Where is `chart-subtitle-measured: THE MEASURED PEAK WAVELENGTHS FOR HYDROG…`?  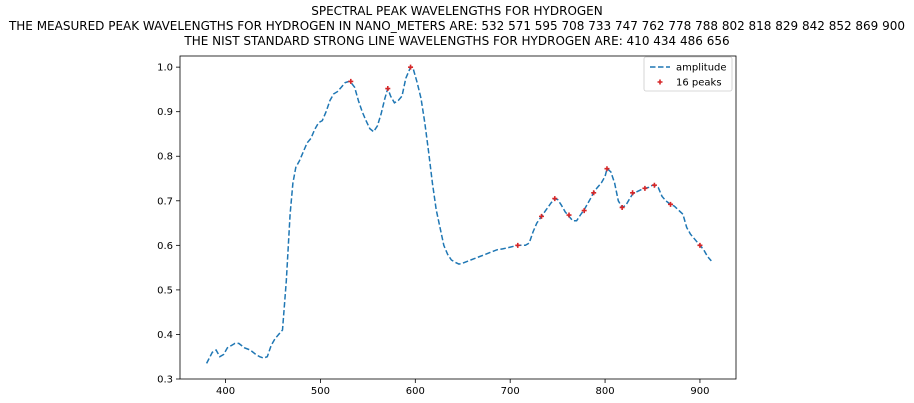 chart-subtitle-measured: THE MEASURED PEAK WAVELENGTHS FOR HYDROG… is located at coordinates (457, 26).